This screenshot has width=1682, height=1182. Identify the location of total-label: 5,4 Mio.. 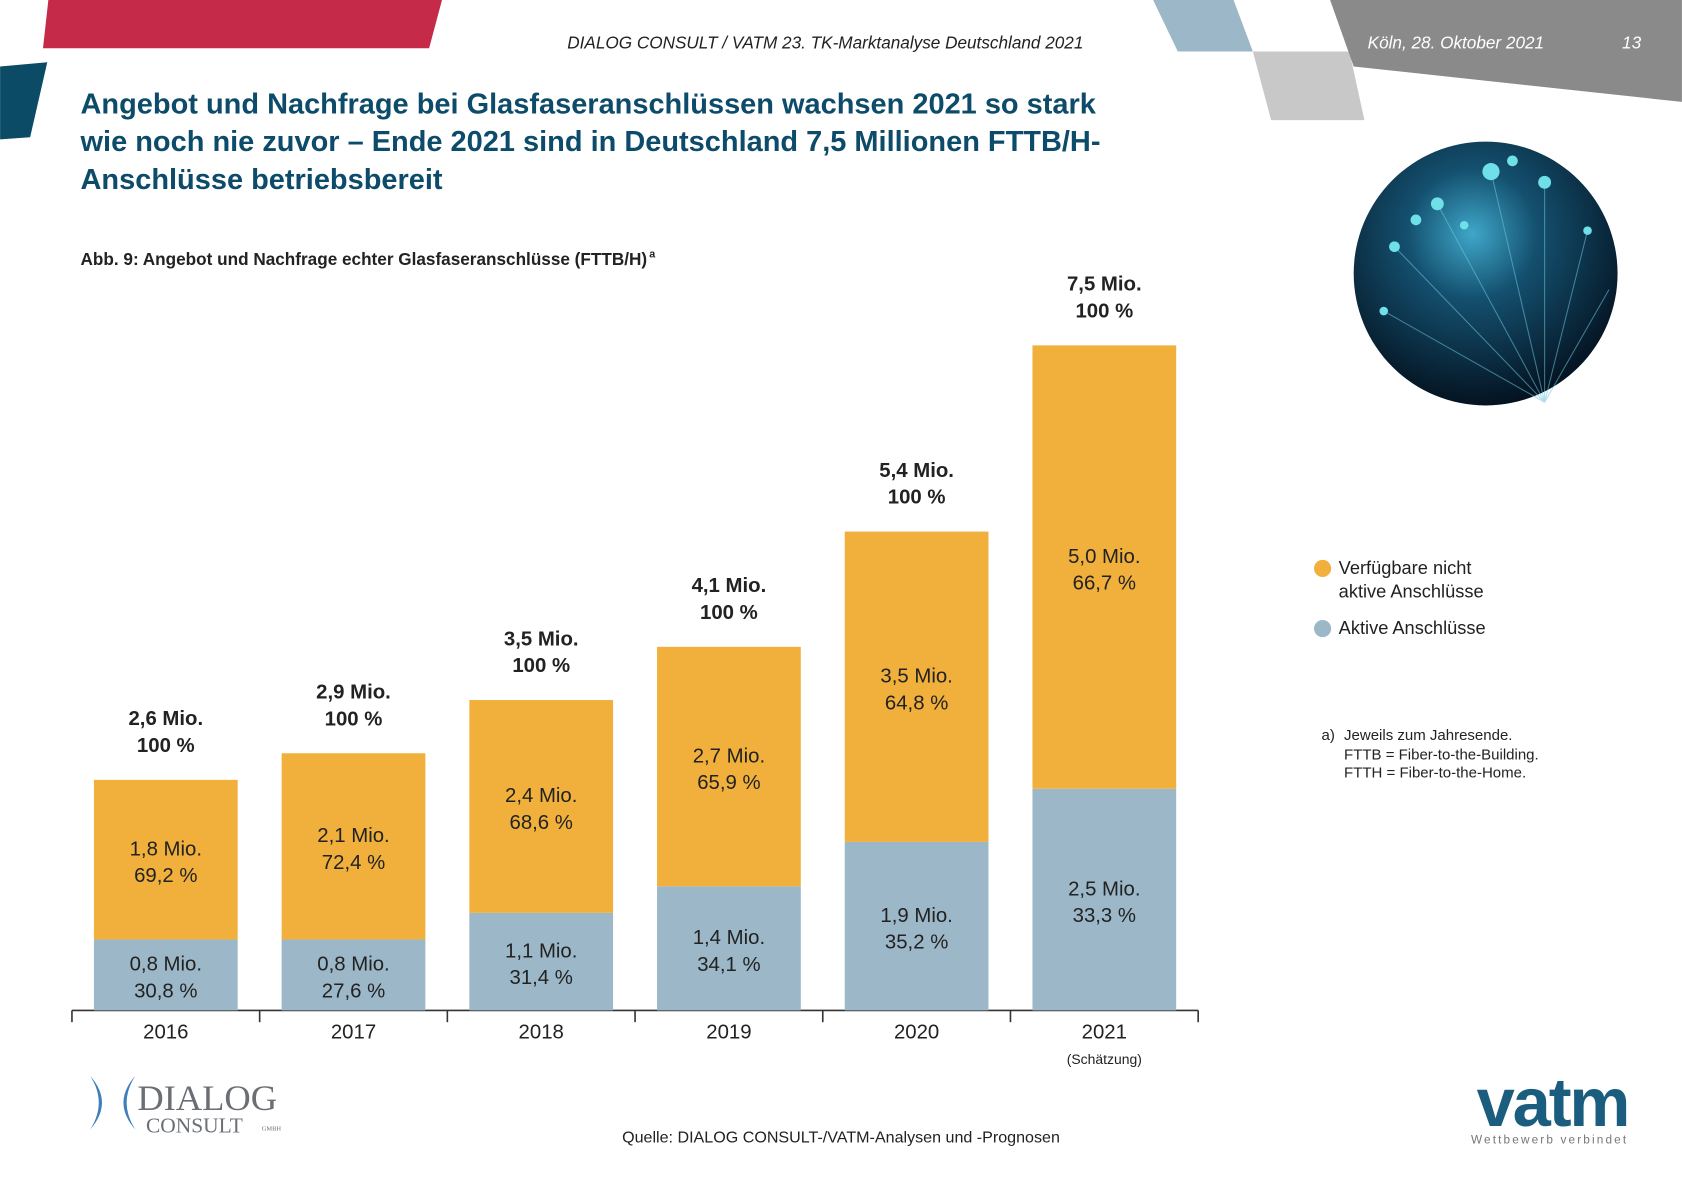
(916, 471).